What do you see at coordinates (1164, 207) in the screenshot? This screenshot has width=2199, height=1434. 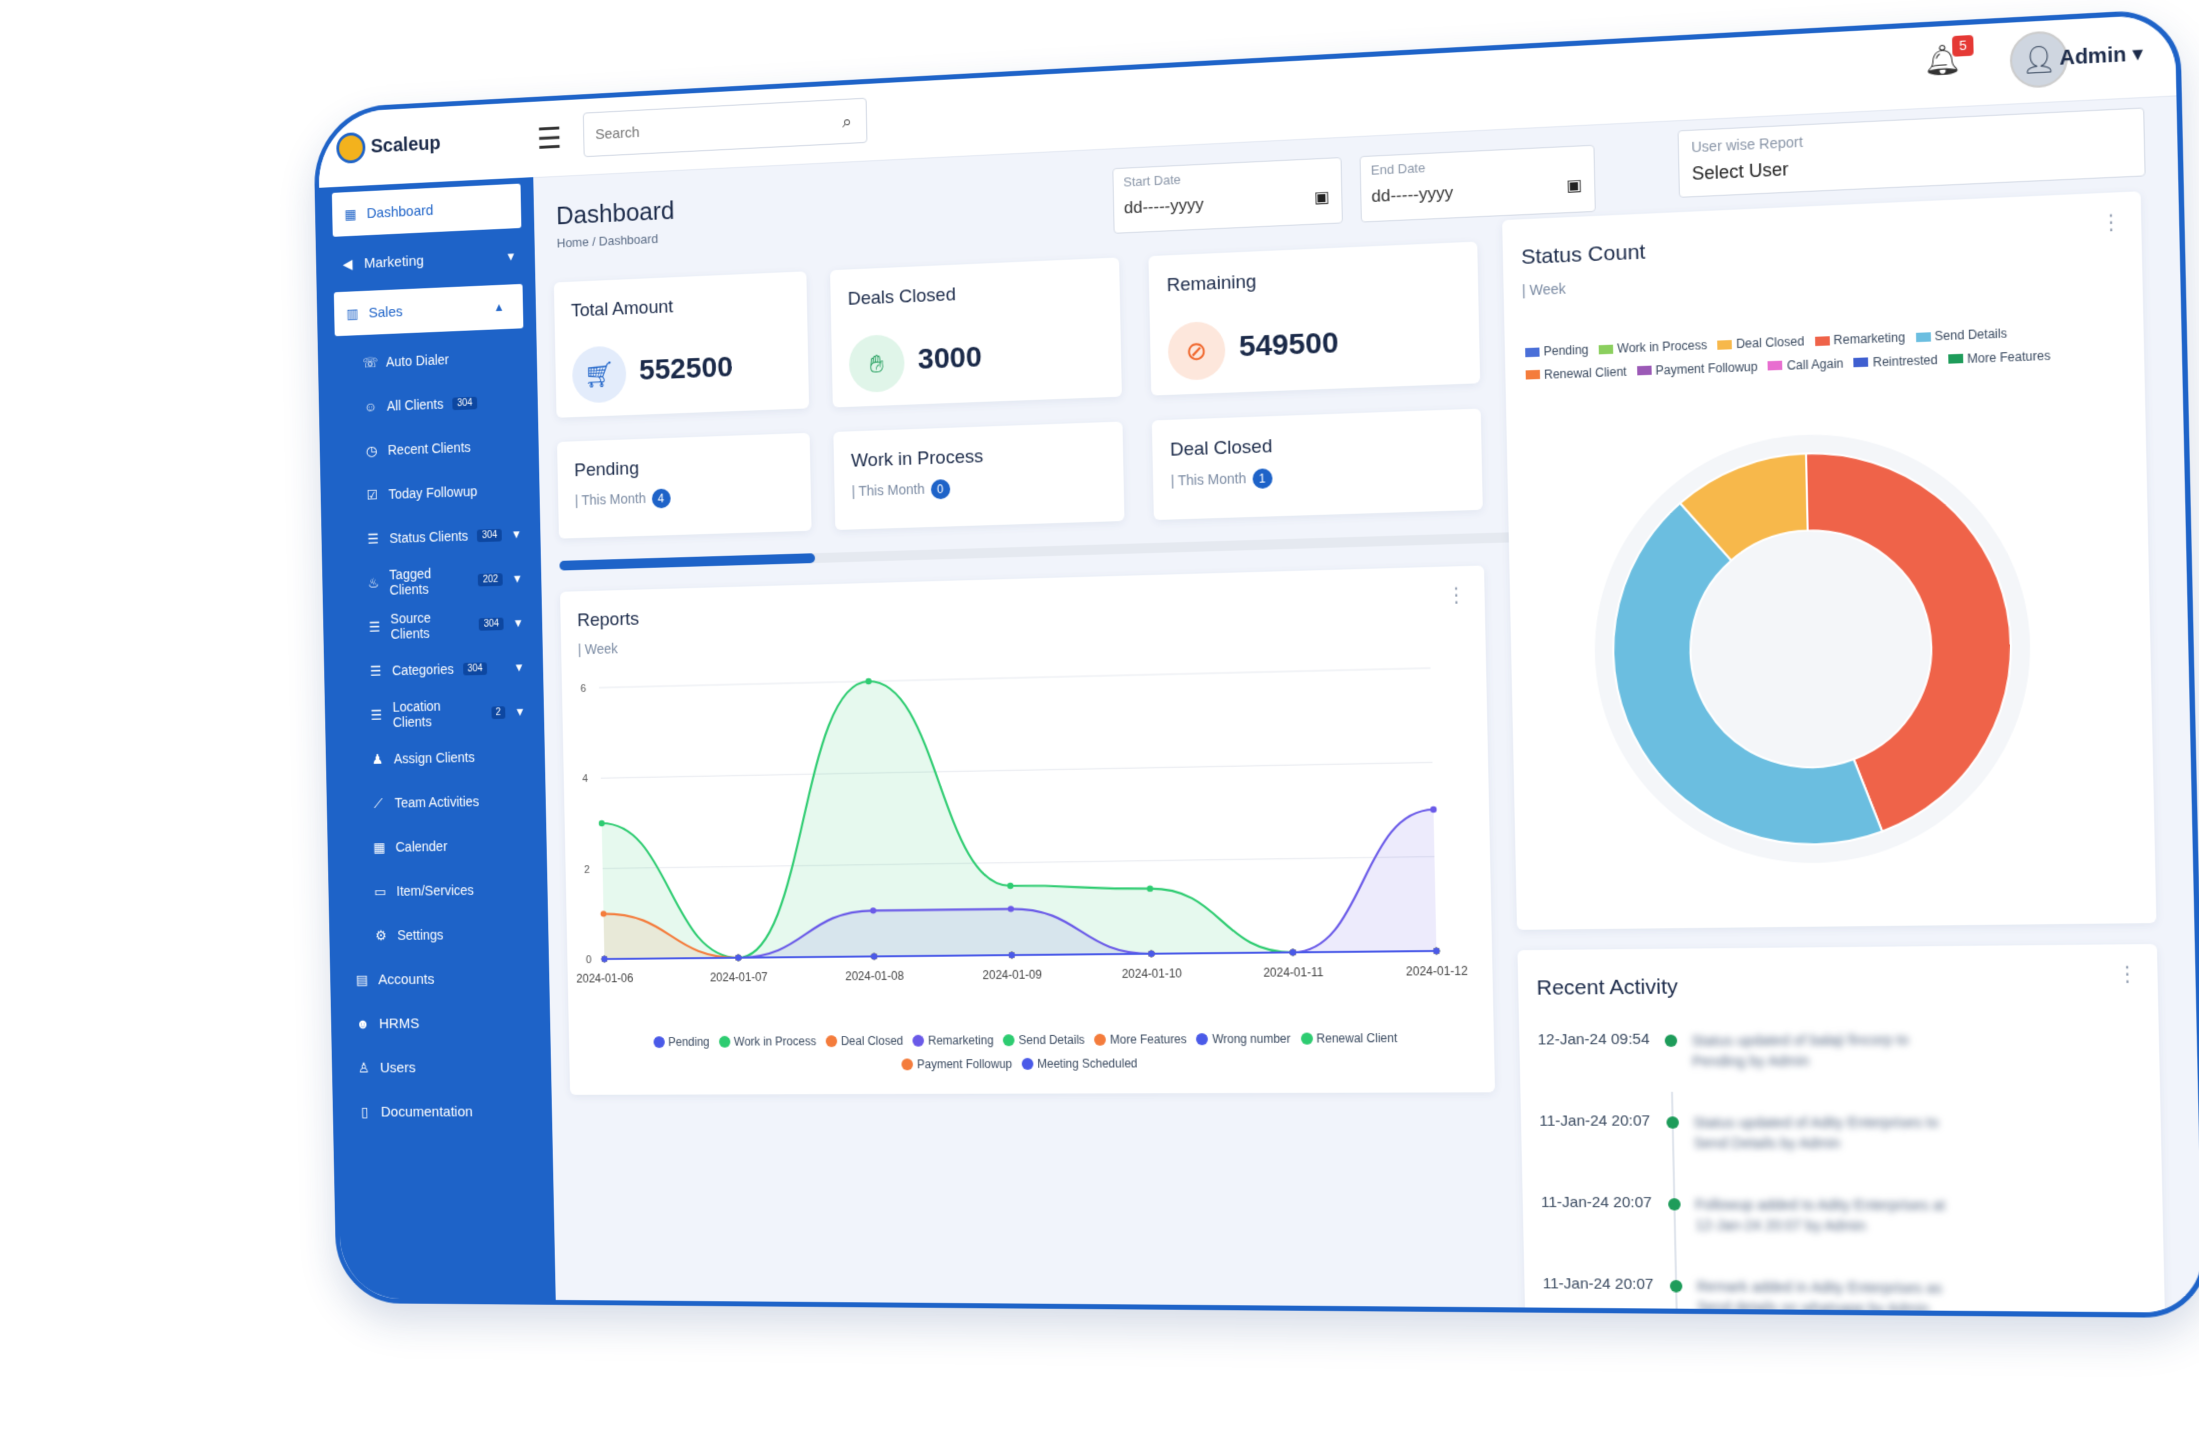 I see `start-date-value: dd-----yyyy` at bounding box center [1164, 207].